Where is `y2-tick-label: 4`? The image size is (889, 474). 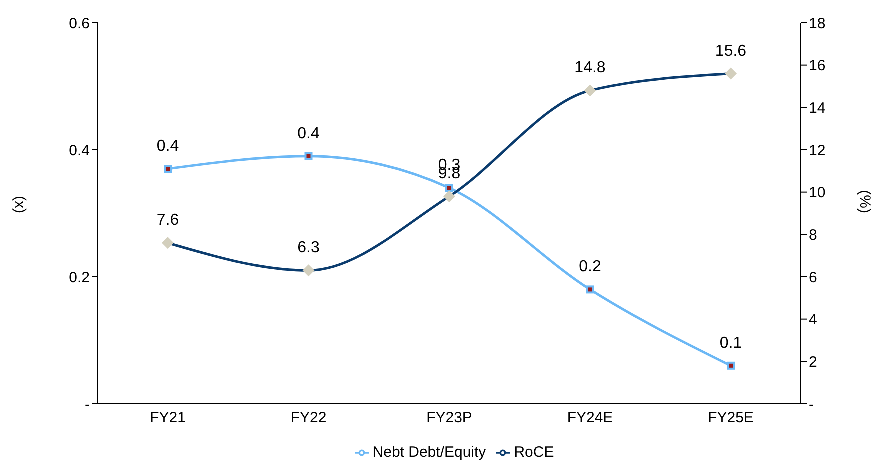 y2-tick-label: 4 is located at coordinates (813, 320).